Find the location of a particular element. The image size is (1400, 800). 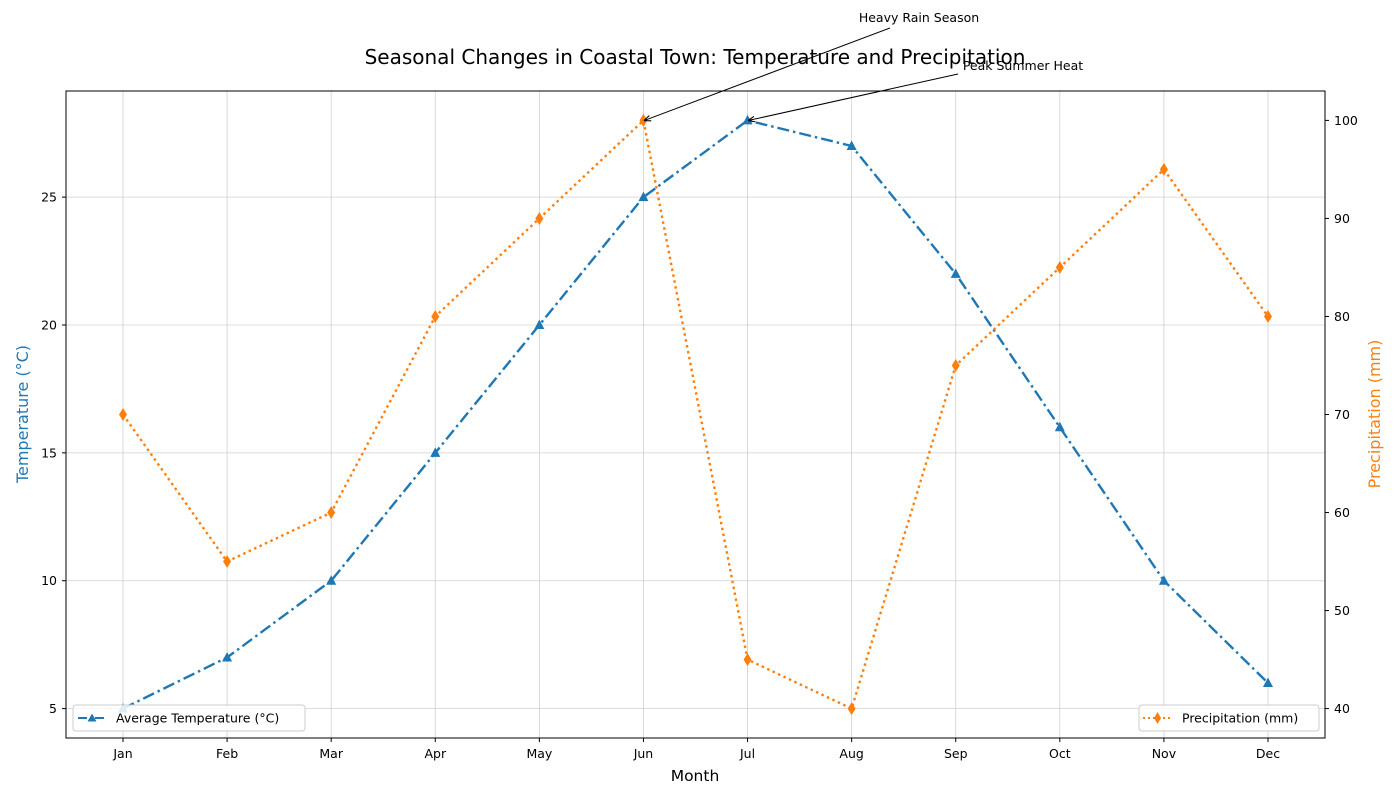

x-tick-label: Jun is located at coordinates (643, 753).